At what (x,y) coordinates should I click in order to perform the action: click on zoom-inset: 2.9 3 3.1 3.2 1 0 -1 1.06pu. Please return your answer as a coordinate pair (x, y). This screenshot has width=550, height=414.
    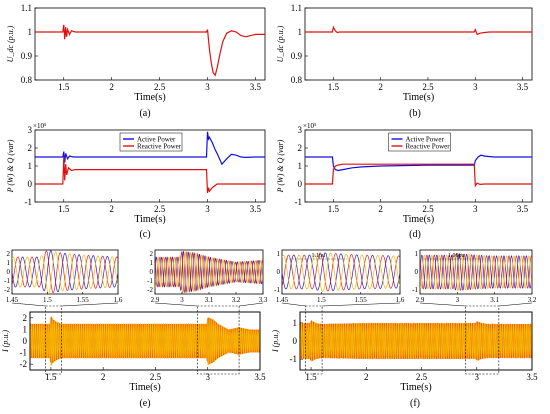
    Looking at the image, I should click on (474, 312).